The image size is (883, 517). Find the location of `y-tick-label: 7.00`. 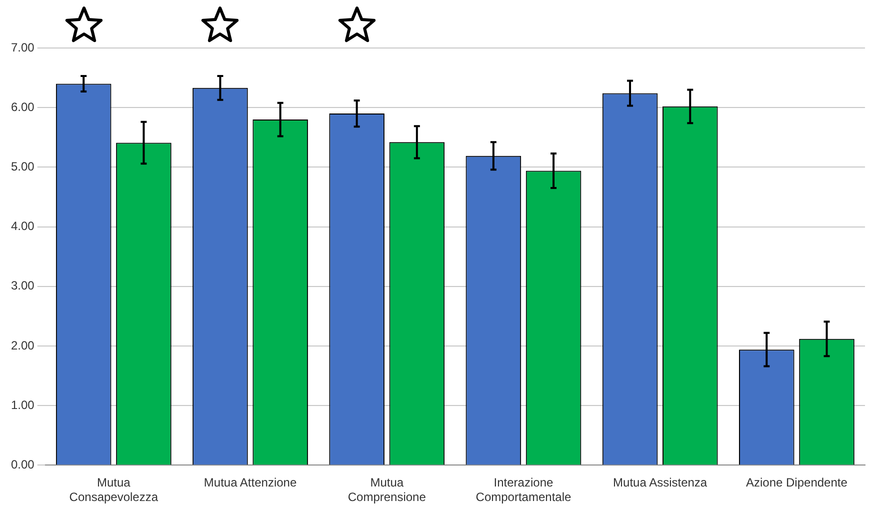

y-tick-label: 7.00 is located at coordinates (22, 47).